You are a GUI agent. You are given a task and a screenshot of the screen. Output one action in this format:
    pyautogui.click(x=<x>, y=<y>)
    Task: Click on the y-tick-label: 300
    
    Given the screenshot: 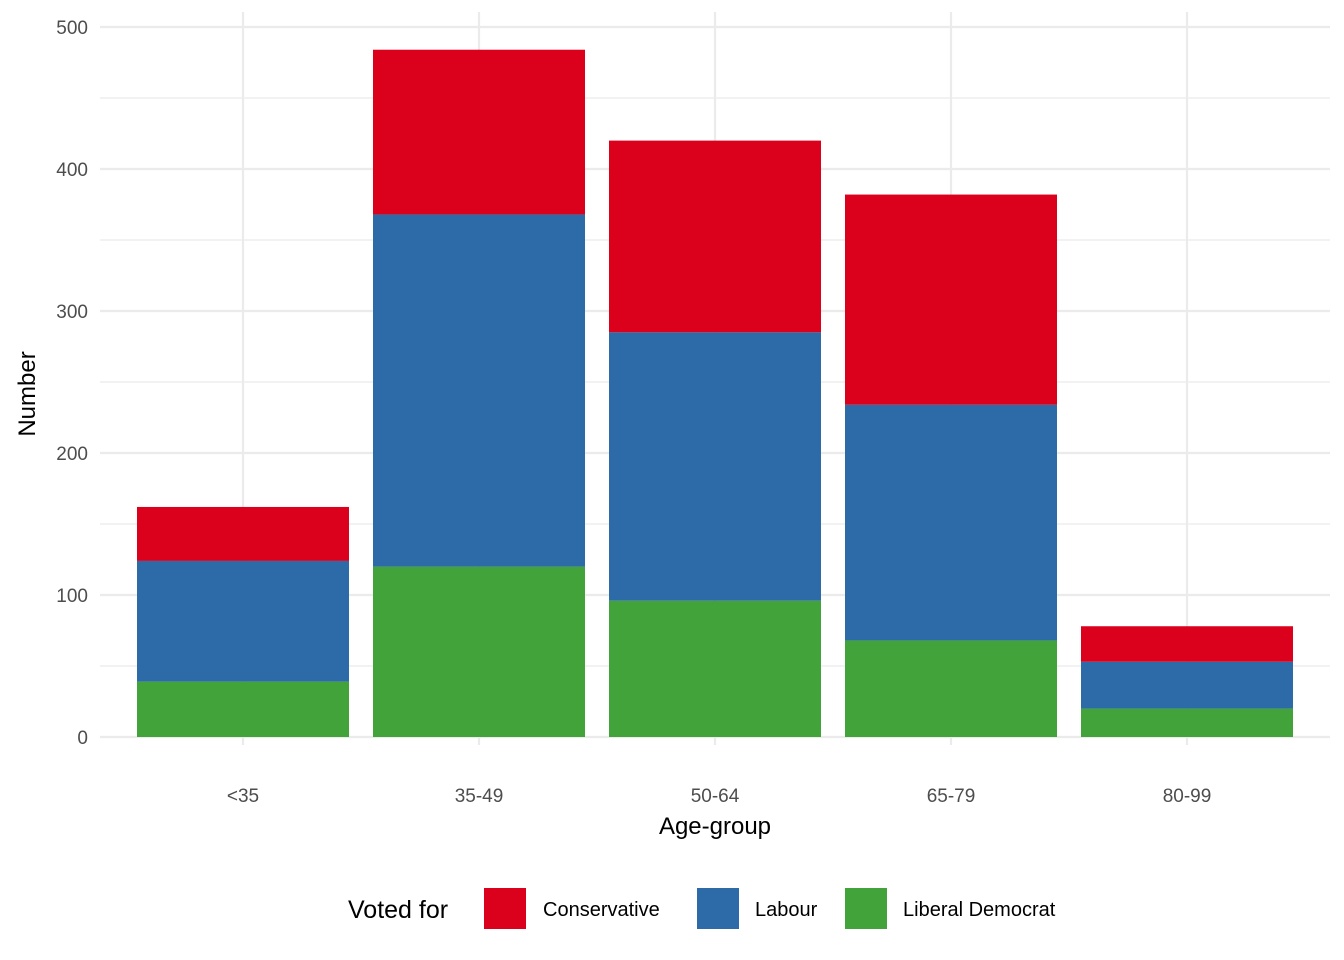 What is the action you would take?
    pyautogui.click(x=72, y=312)
    